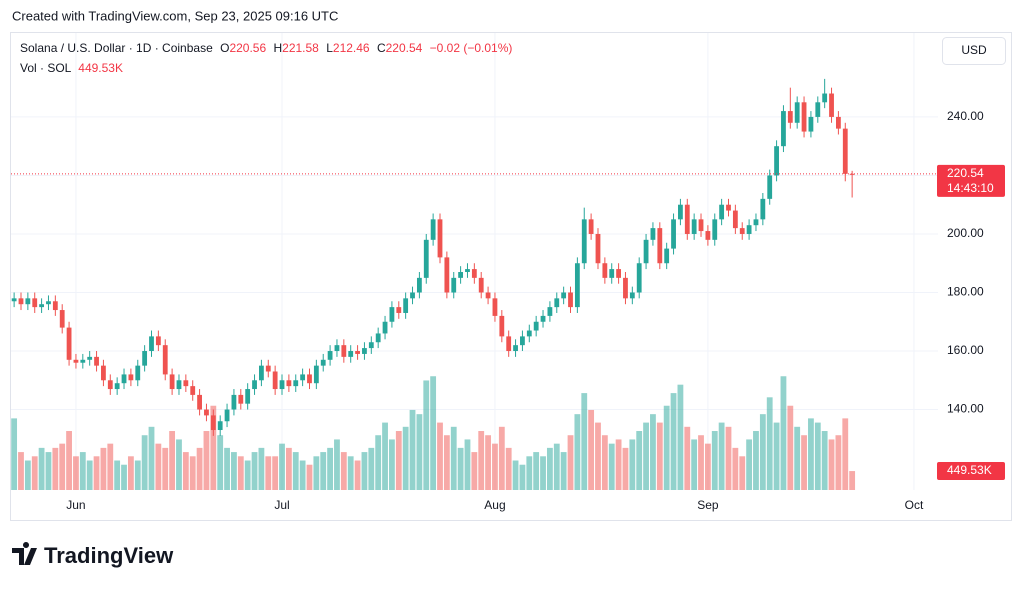  Describe the element at coordinates (300, 48) in the screenshot. I see `legend-high: 221.58` at that location.